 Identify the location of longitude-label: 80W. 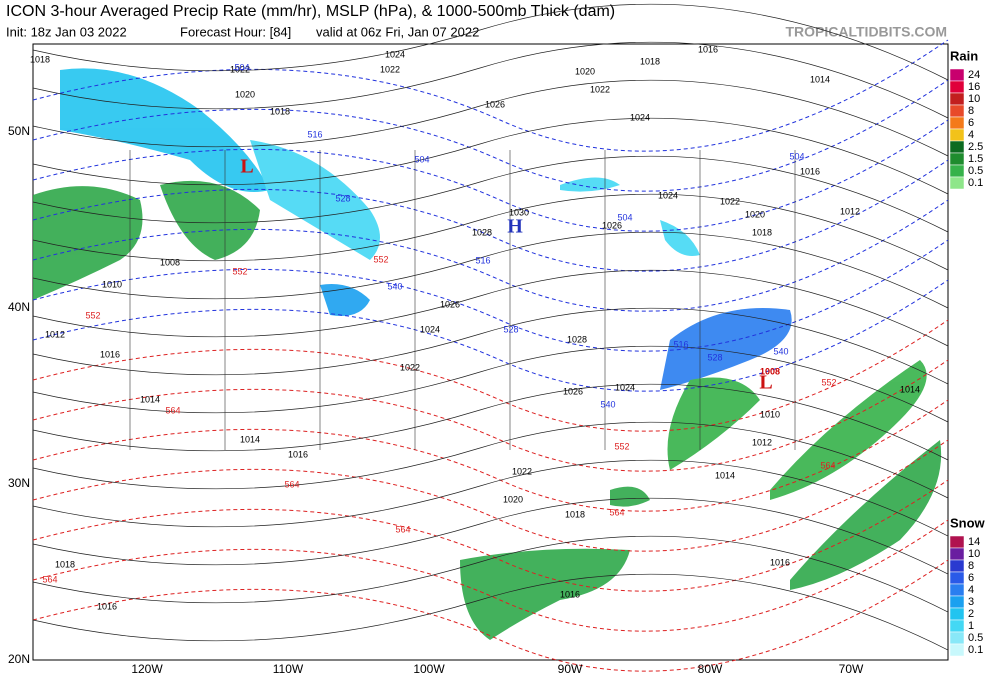
(710, 669).